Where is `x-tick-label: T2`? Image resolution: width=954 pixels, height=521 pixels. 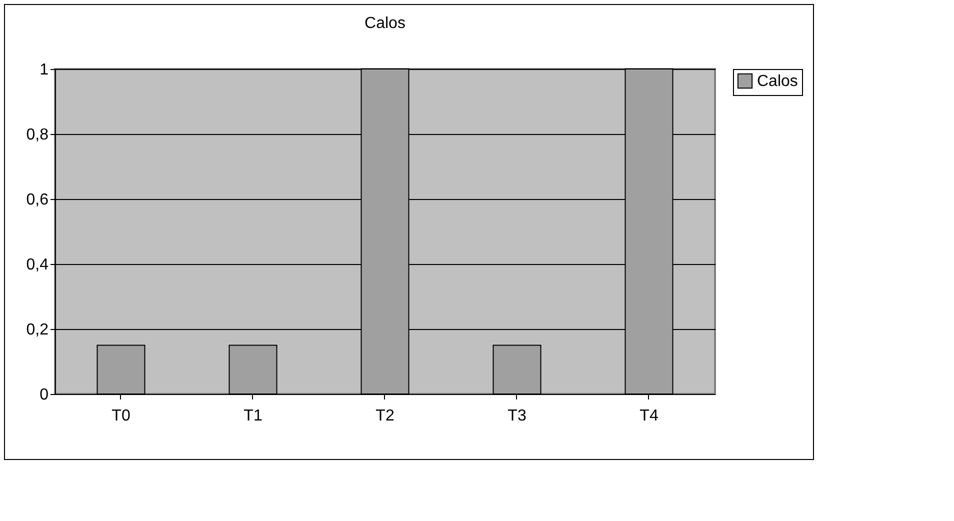
x-tick-label: T2 is located at coordinates (385, 416).